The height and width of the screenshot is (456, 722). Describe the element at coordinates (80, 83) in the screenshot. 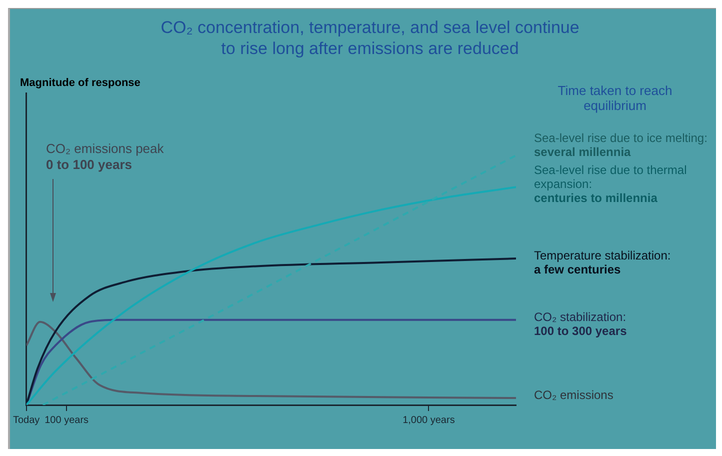

I see `text: Magnitude of response` at that location.